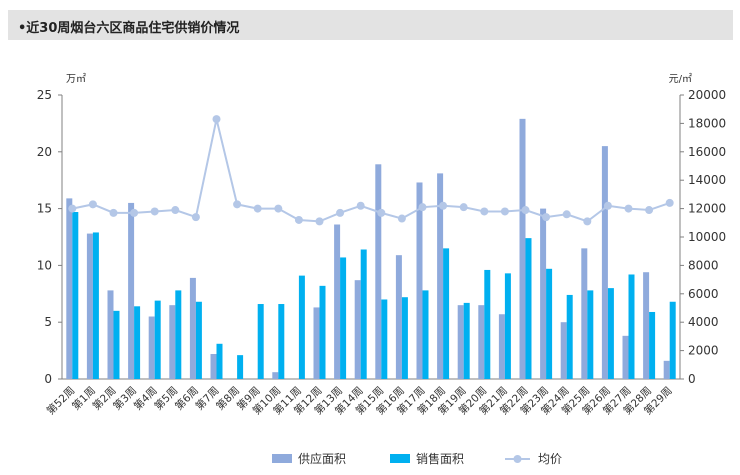 This screenshot has height=475, width=740. What do you see at coordinates (550, 459) in the screenshot?
I see `legend-price-label: 均价` at bounding box center [550, 459].